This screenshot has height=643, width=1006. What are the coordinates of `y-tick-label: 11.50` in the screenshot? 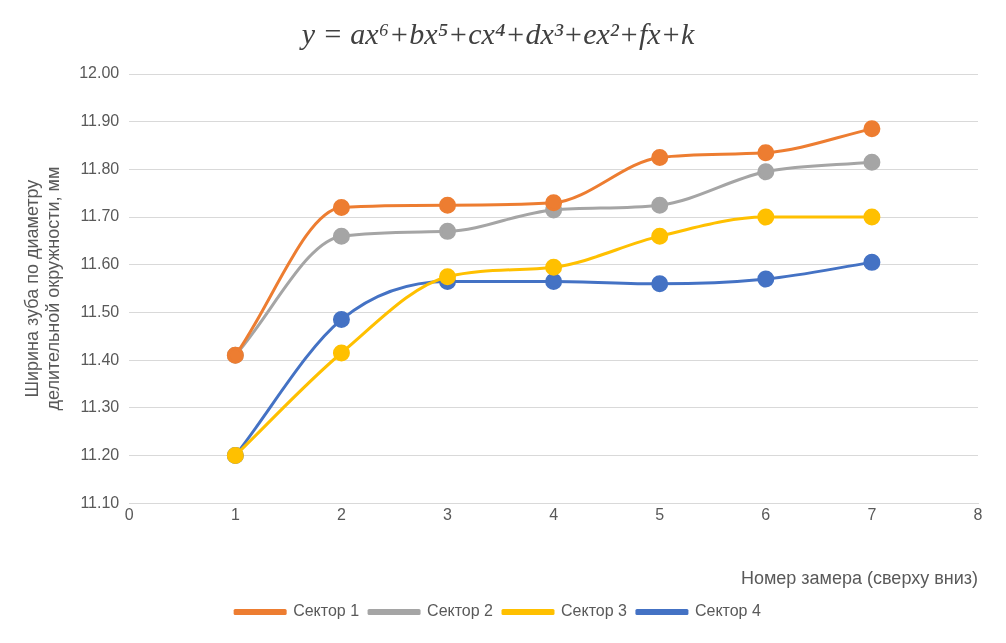 It's located at (100, 311).